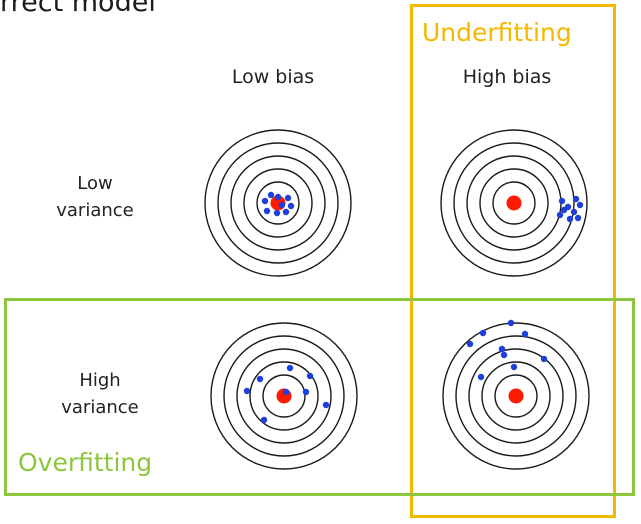 This screenshot has width=641, height=524. What do you see at coordinates (100, 394) in the screenshot?
I see `row-header-high-variance: High variance` at bounding box center [100, 394].